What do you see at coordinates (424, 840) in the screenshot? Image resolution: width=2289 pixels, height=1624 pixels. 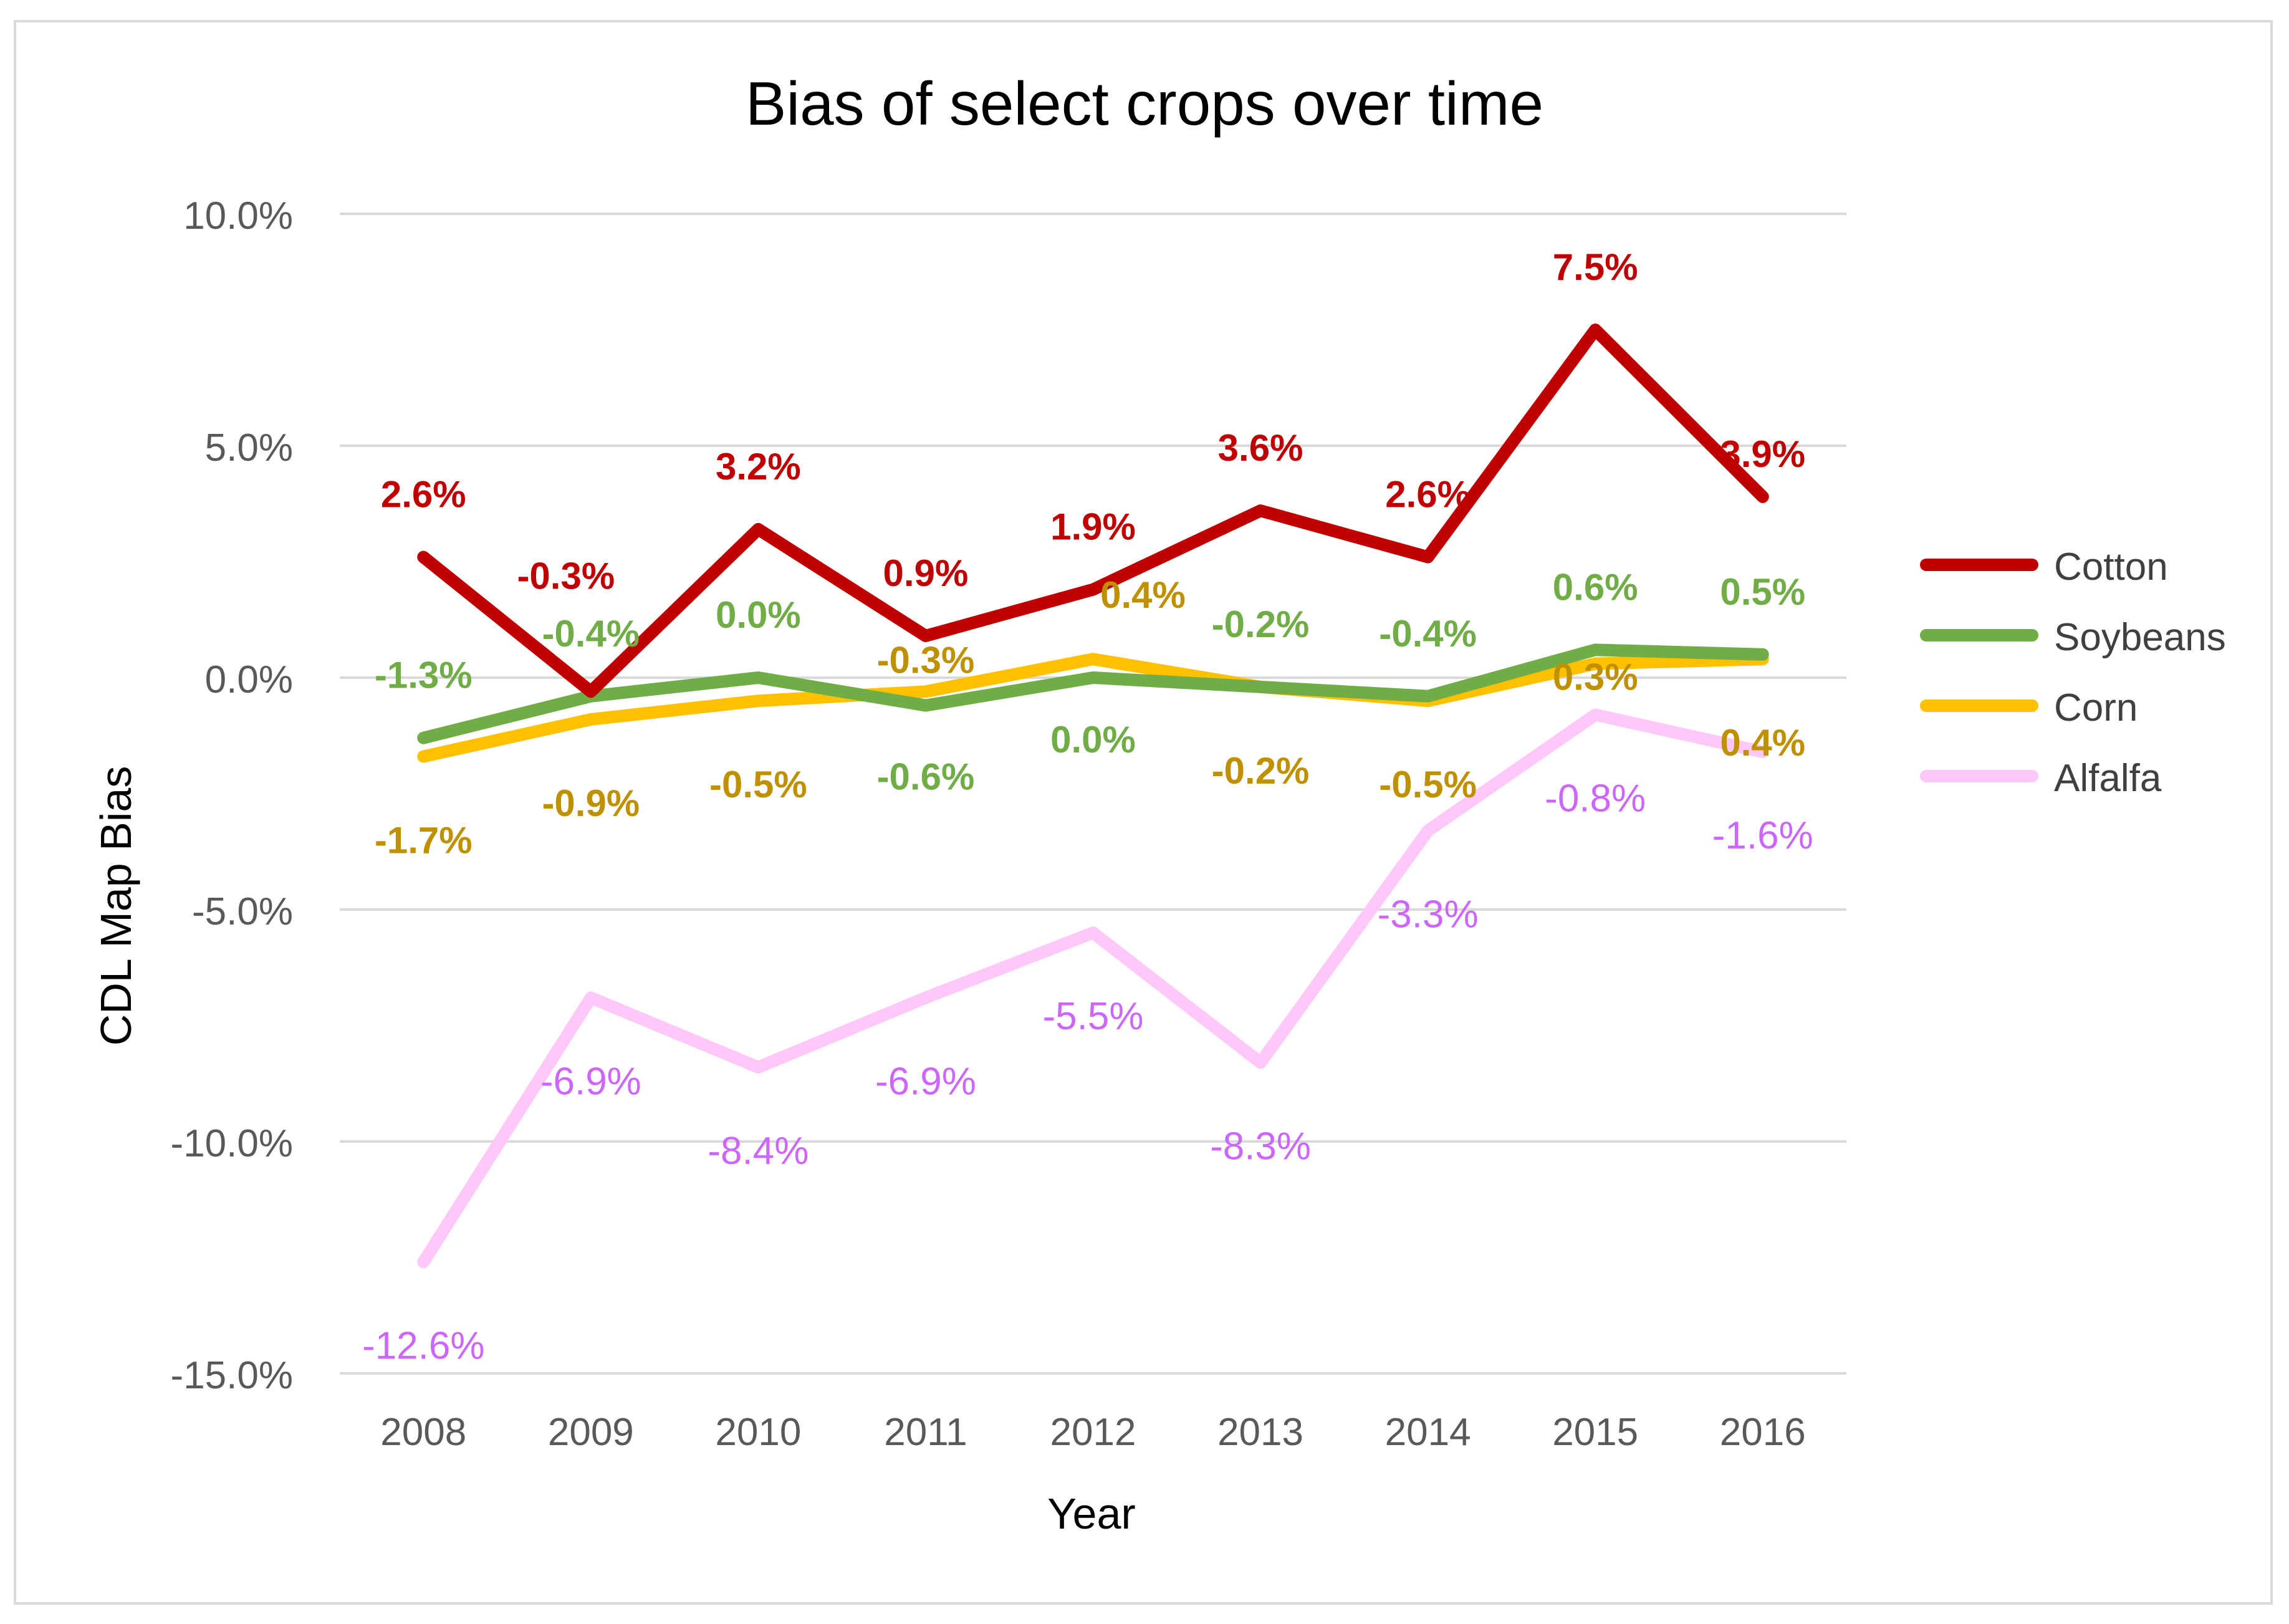 I see `data-label-corn: -1.7%` at bounding box center [424, 840].